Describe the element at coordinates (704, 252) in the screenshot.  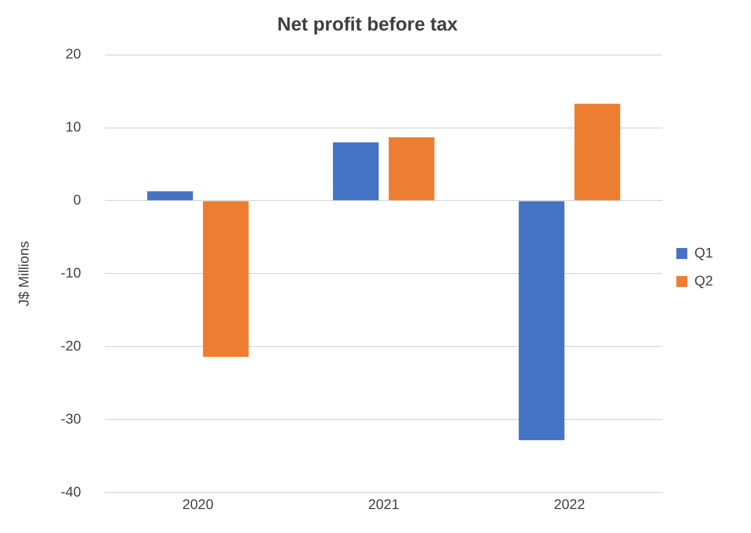
I see `legend-label: Q1` at that location.